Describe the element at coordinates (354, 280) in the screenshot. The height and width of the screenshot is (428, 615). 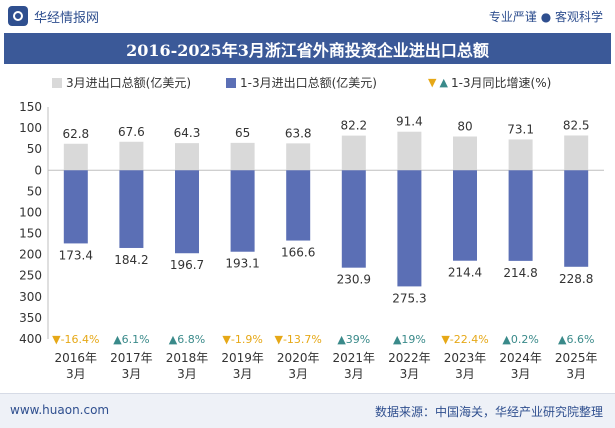
I see `bar-label-q1: 230.9` at that location.